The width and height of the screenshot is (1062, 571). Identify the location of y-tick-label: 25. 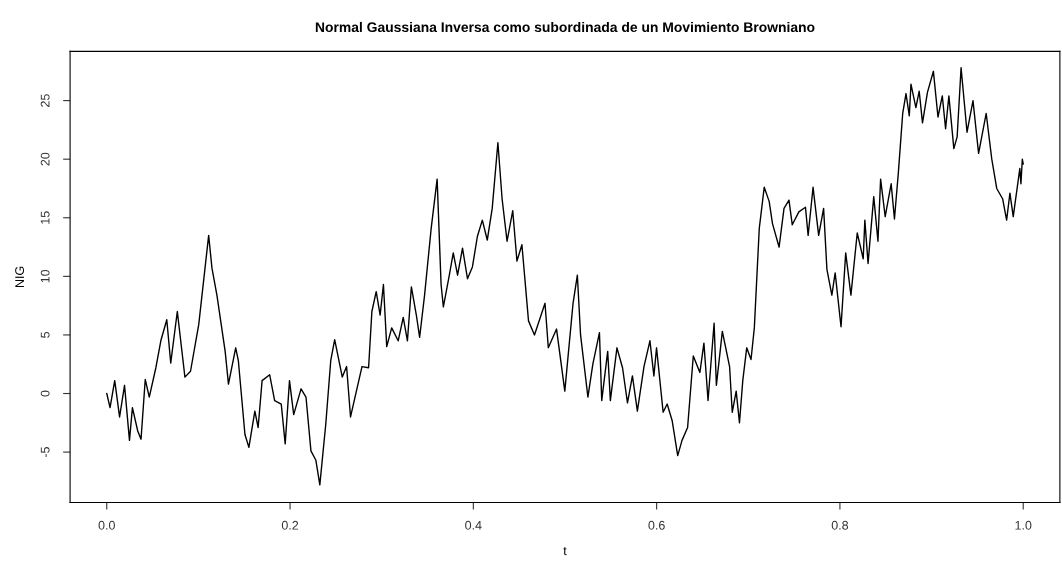
(45, 100).